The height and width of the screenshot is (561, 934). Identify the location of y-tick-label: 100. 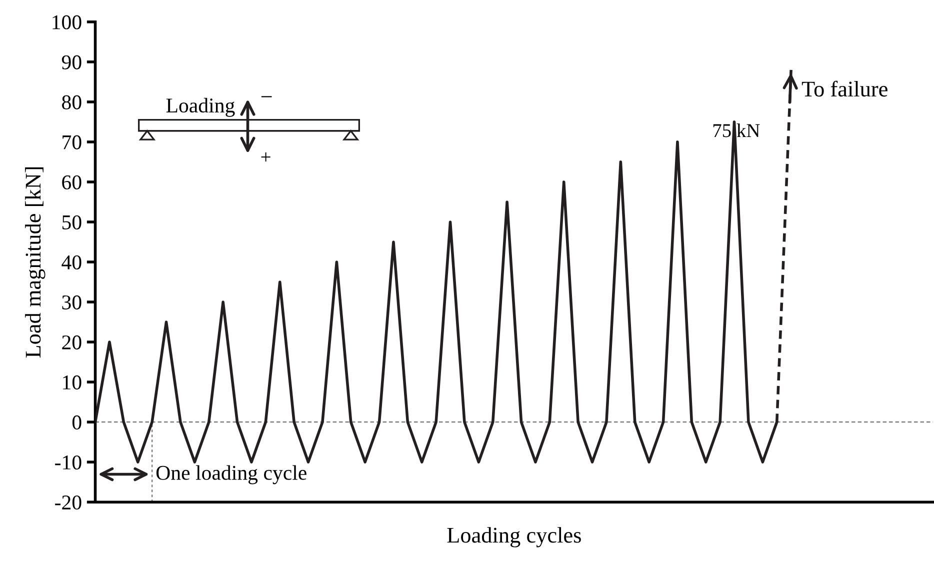
(67, 22).